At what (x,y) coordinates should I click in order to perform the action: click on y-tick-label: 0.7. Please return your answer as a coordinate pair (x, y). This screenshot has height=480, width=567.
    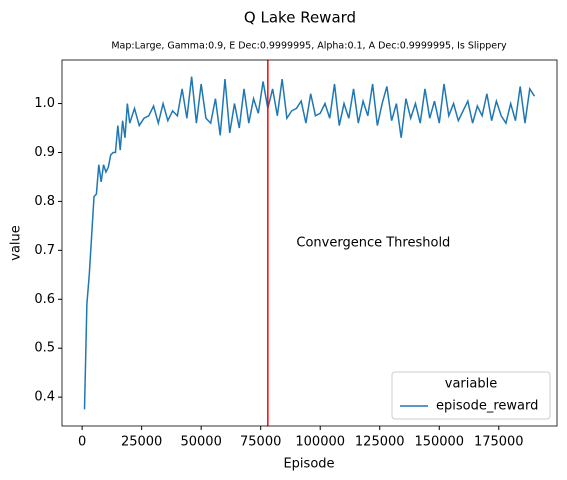
    Looking at the image, I should click on (44, 250).